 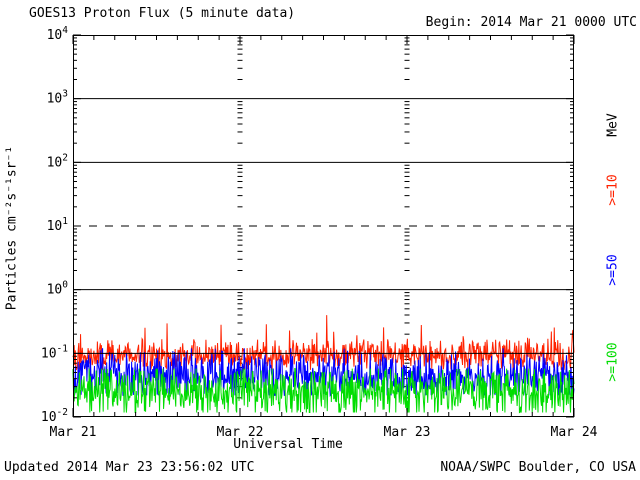 What do you see at coordinates (323, 343) in the screenshot?
I see `flux-series--10-mev` at bounding box center [323, 343].